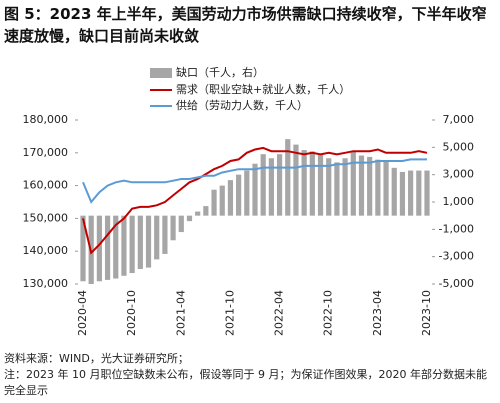 This screenshot has height=403, width=500. I want to click on y2-tick-label: -3,000, so click(456, 256).